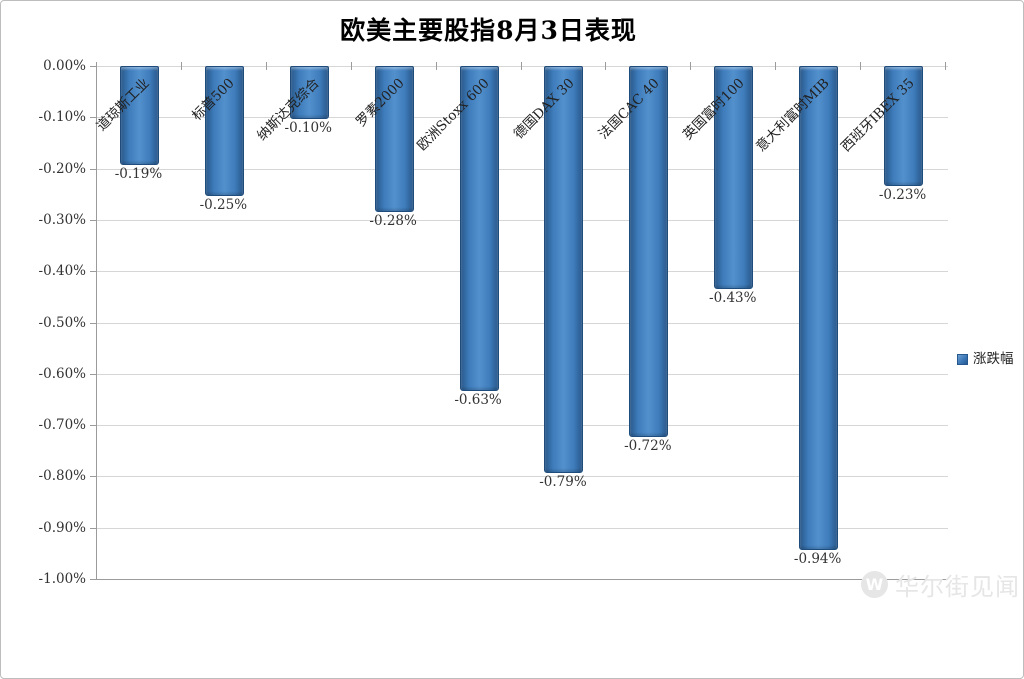 Image resolution: width=1024 pixels, height=679 pixels. I want to click on bottom-axis-line, so click(522, 579).